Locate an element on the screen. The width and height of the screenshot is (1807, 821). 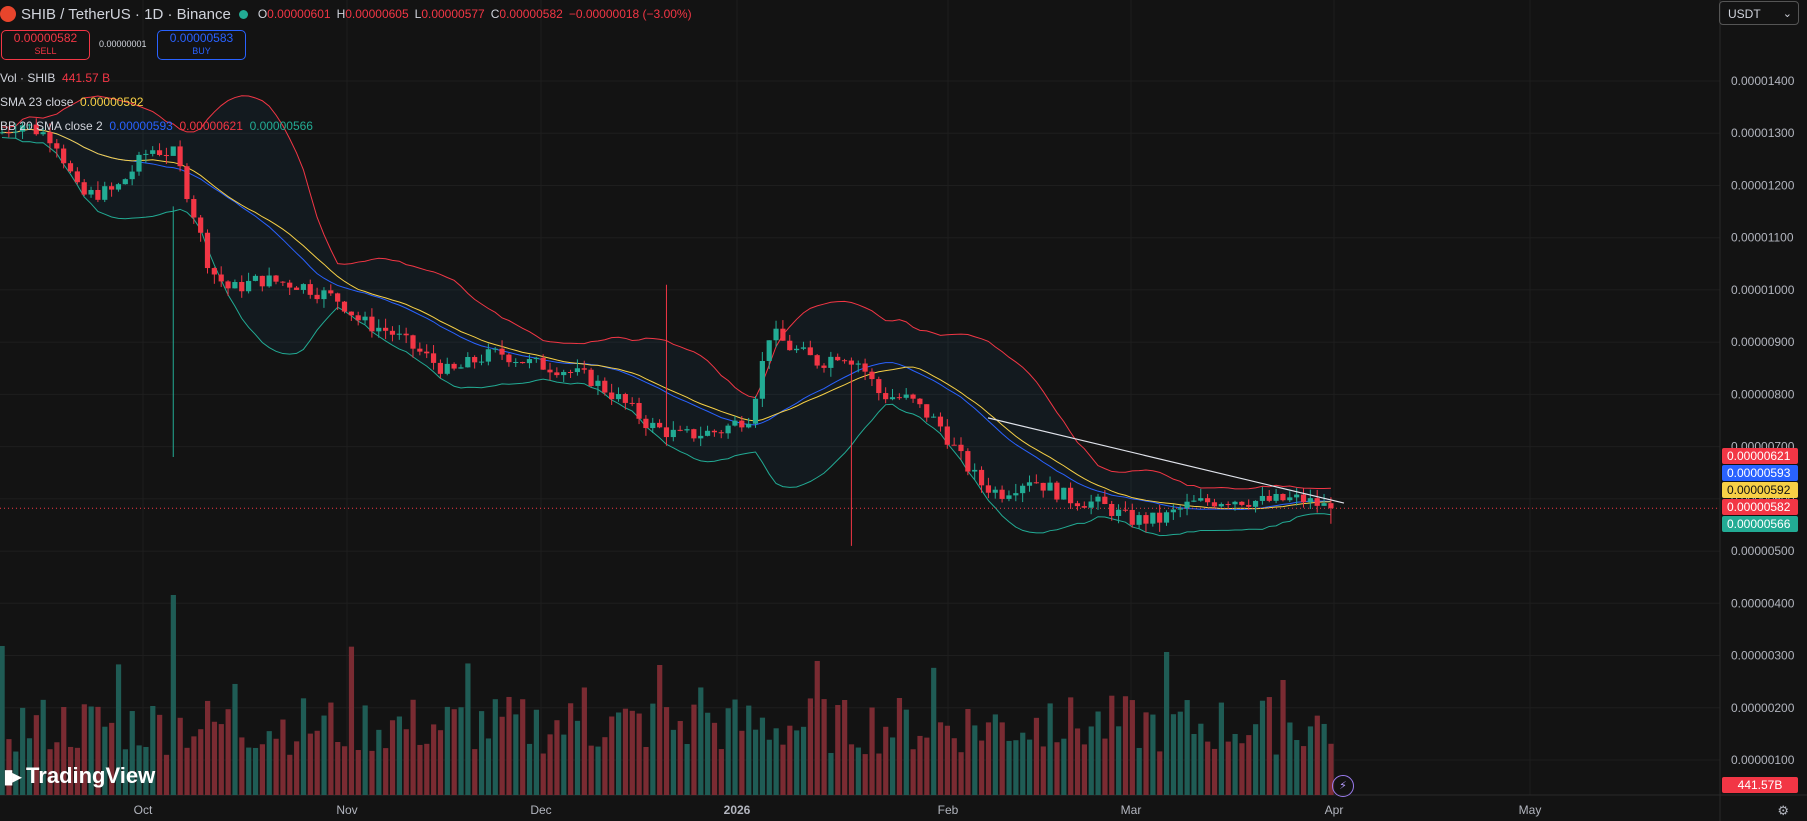
price-tick-label: 0.00000100 is located at coordinates (1763, 760).